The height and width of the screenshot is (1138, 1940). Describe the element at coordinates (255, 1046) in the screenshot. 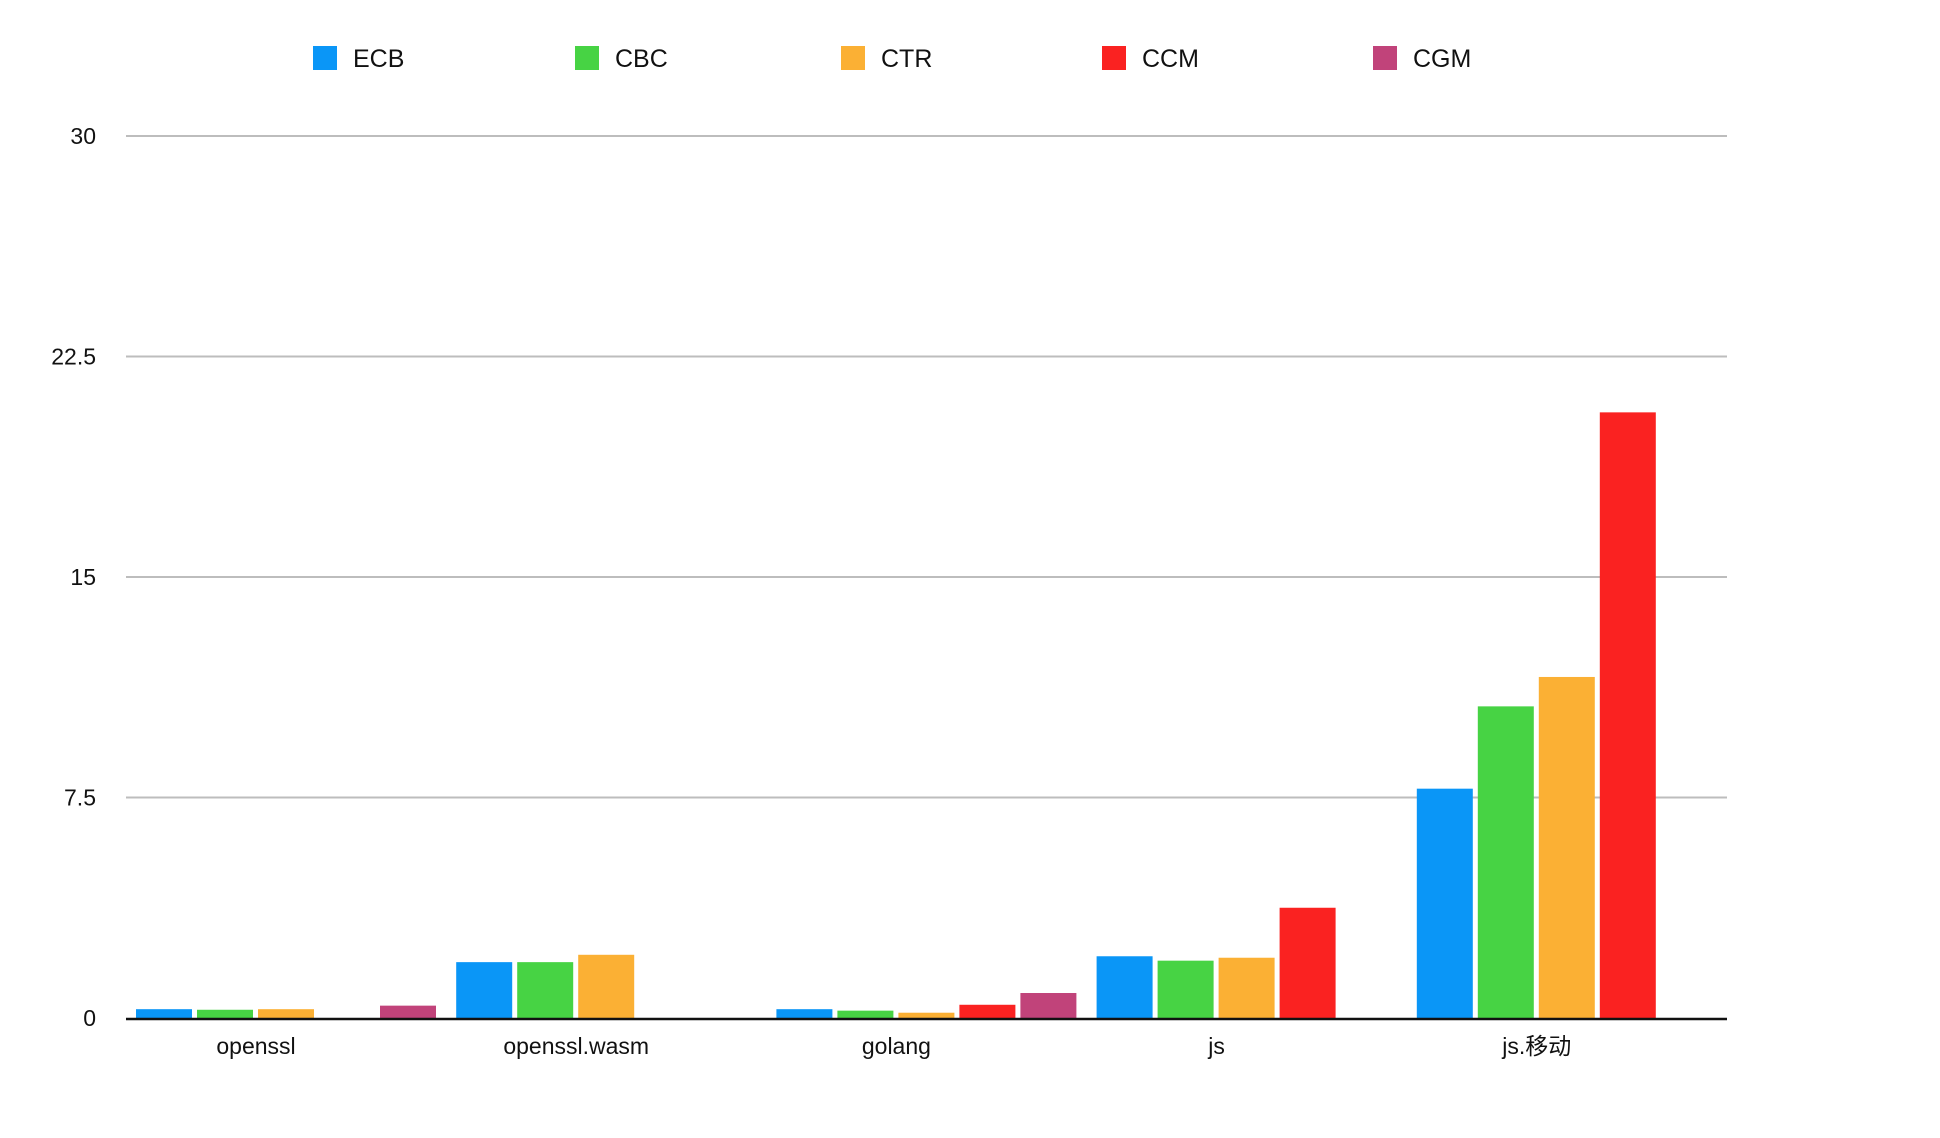

I see `category-label: openssl` at that location.